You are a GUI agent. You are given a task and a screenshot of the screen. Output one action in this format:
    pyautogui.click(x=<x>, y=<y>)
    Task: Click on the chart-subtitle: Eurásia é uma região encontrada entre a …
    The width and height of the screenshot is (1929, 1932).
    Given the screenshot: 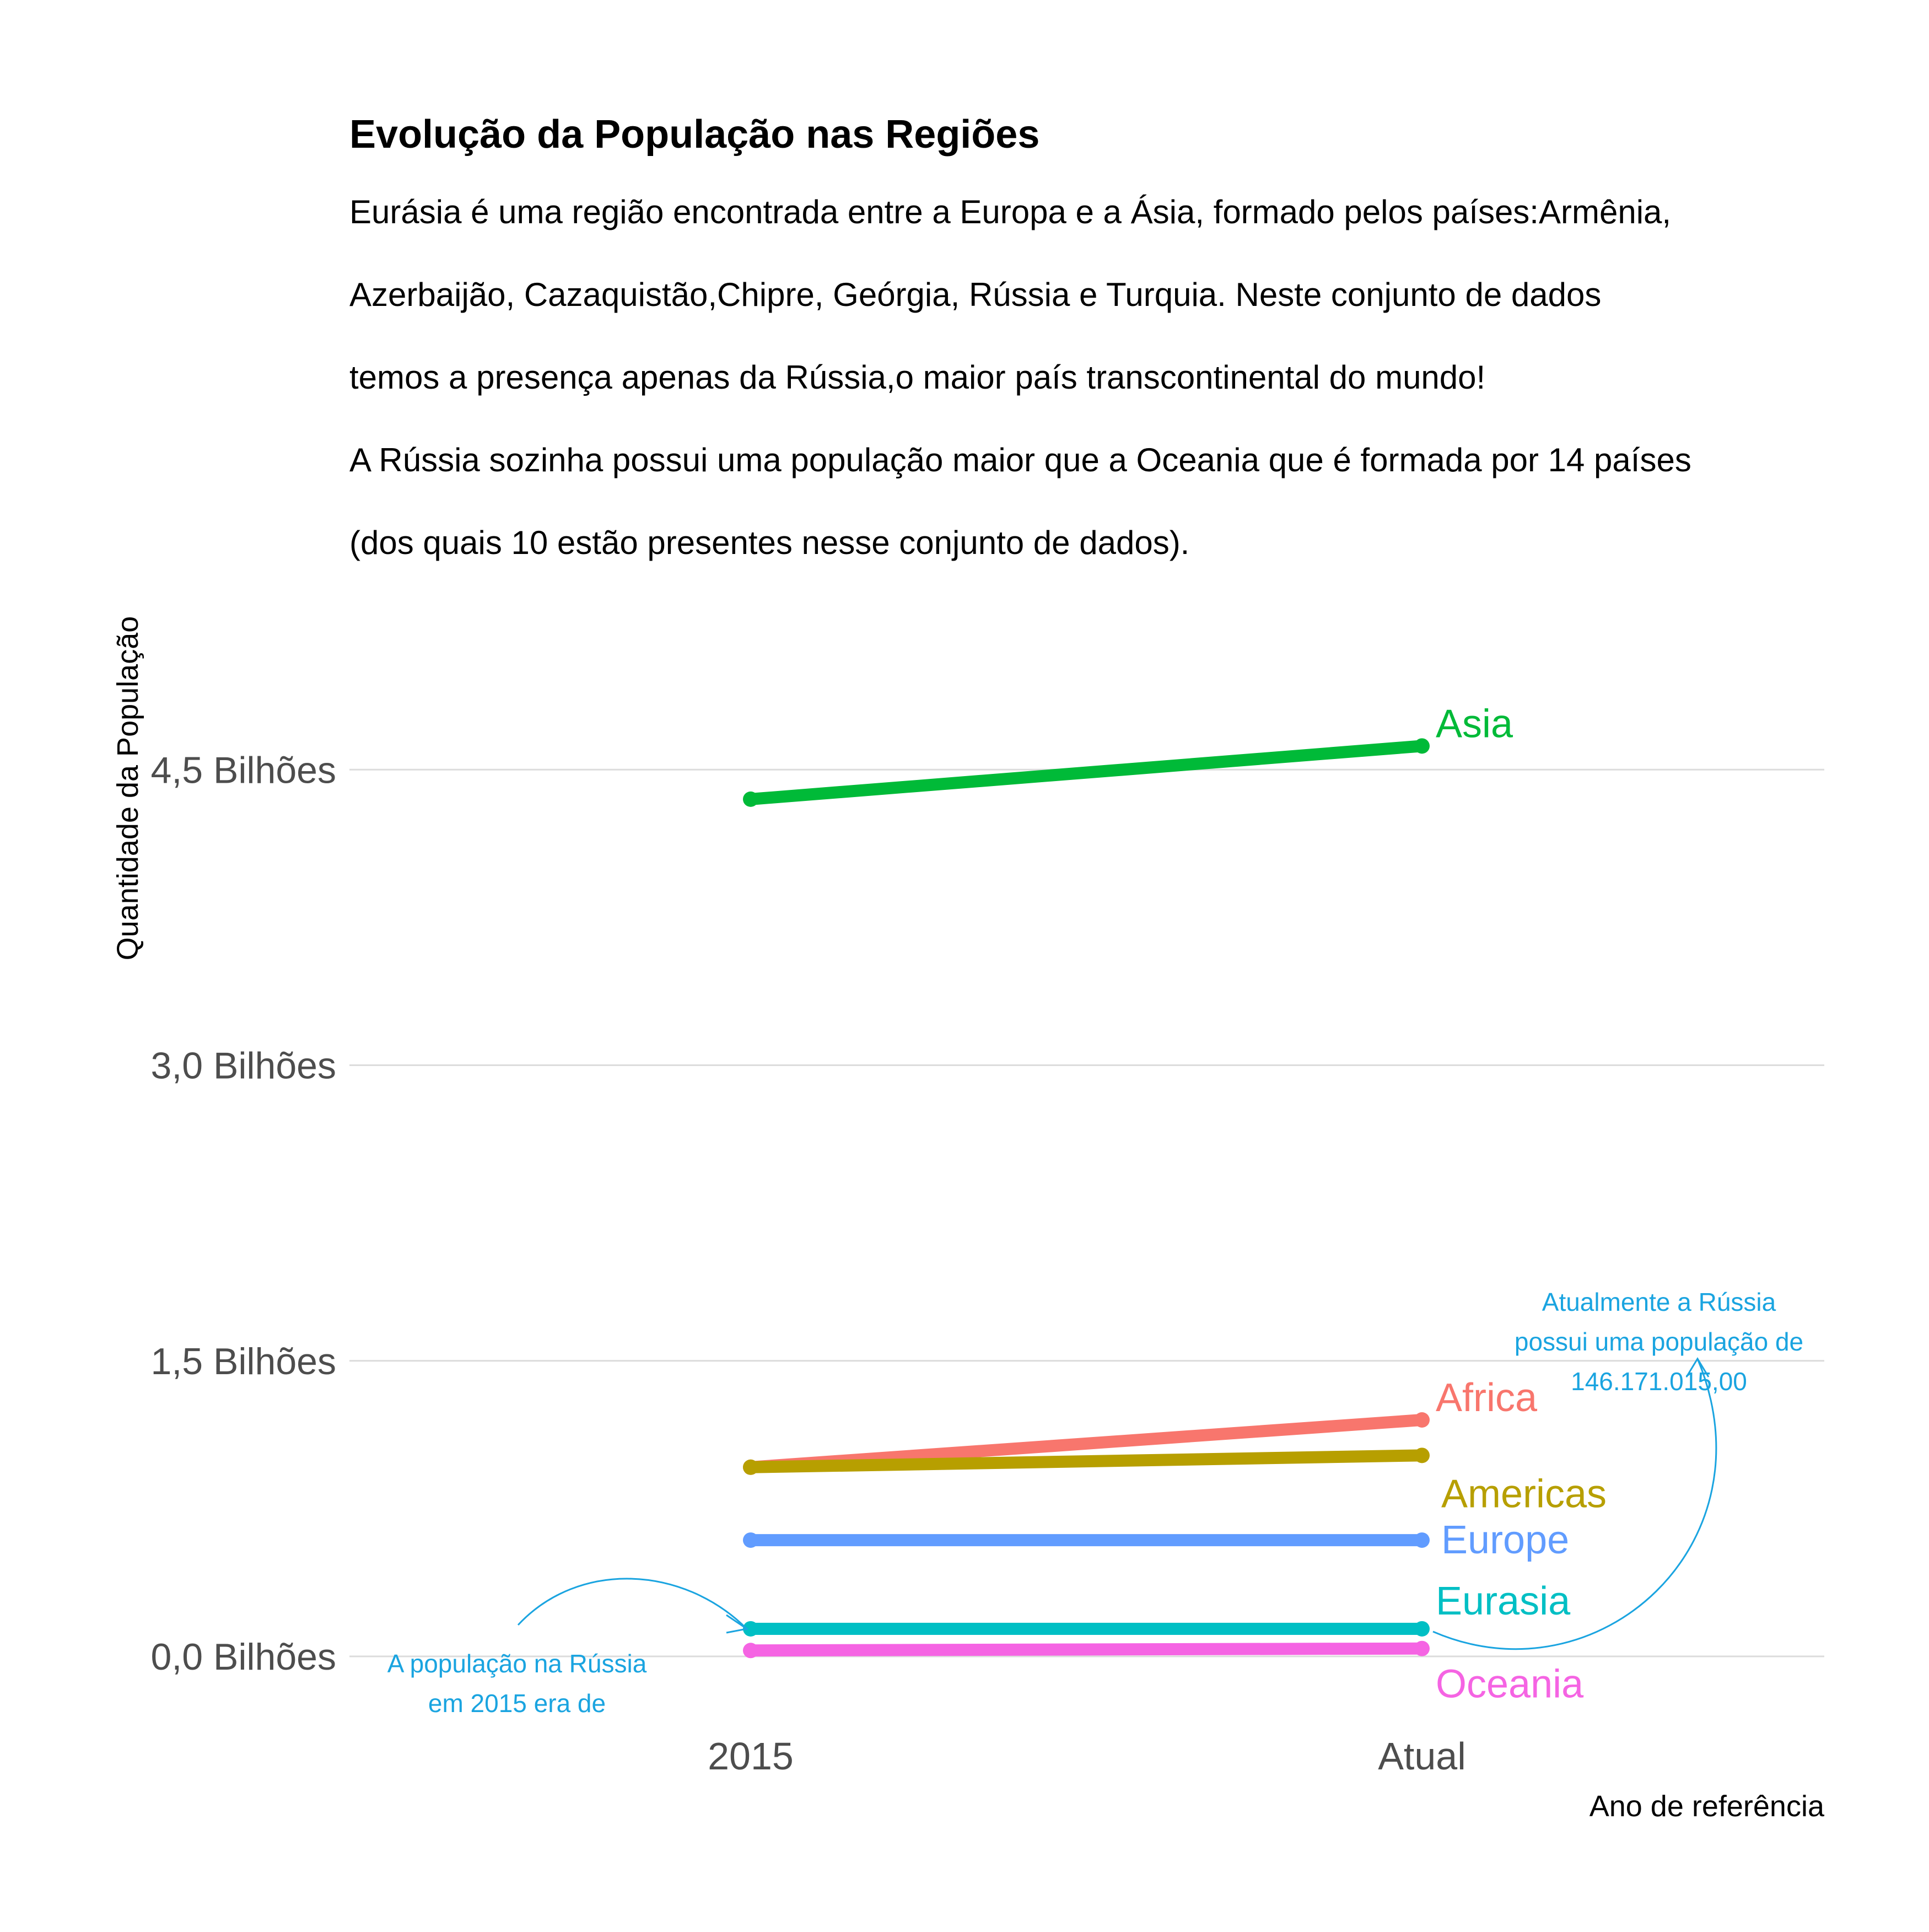 What is the action you would take?
    pyautogui.click(x=1020, y=377)
    